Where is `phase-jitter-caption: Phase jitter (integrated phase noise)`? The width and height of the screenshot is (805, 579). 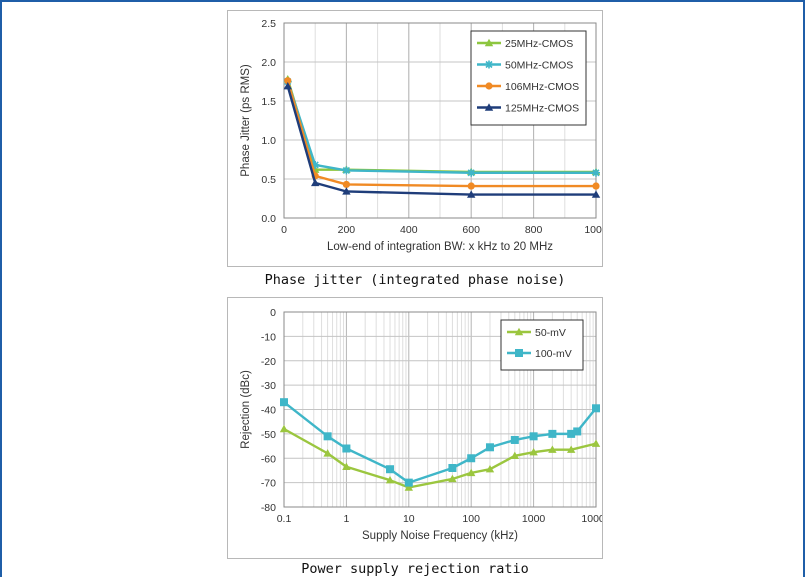
phase-jitter-caption: Phase jitter (integrated phase noise) is located at coordinates (415, 280).